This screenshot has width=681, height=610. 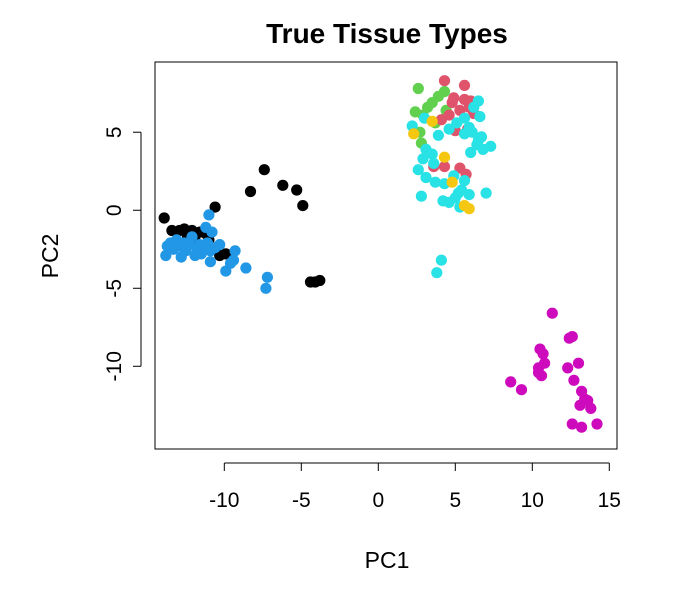 What do you see at coordinates (224, 500) in the screenshot?
I see `x-tick-label: -10` at bounding box center [224, 500].